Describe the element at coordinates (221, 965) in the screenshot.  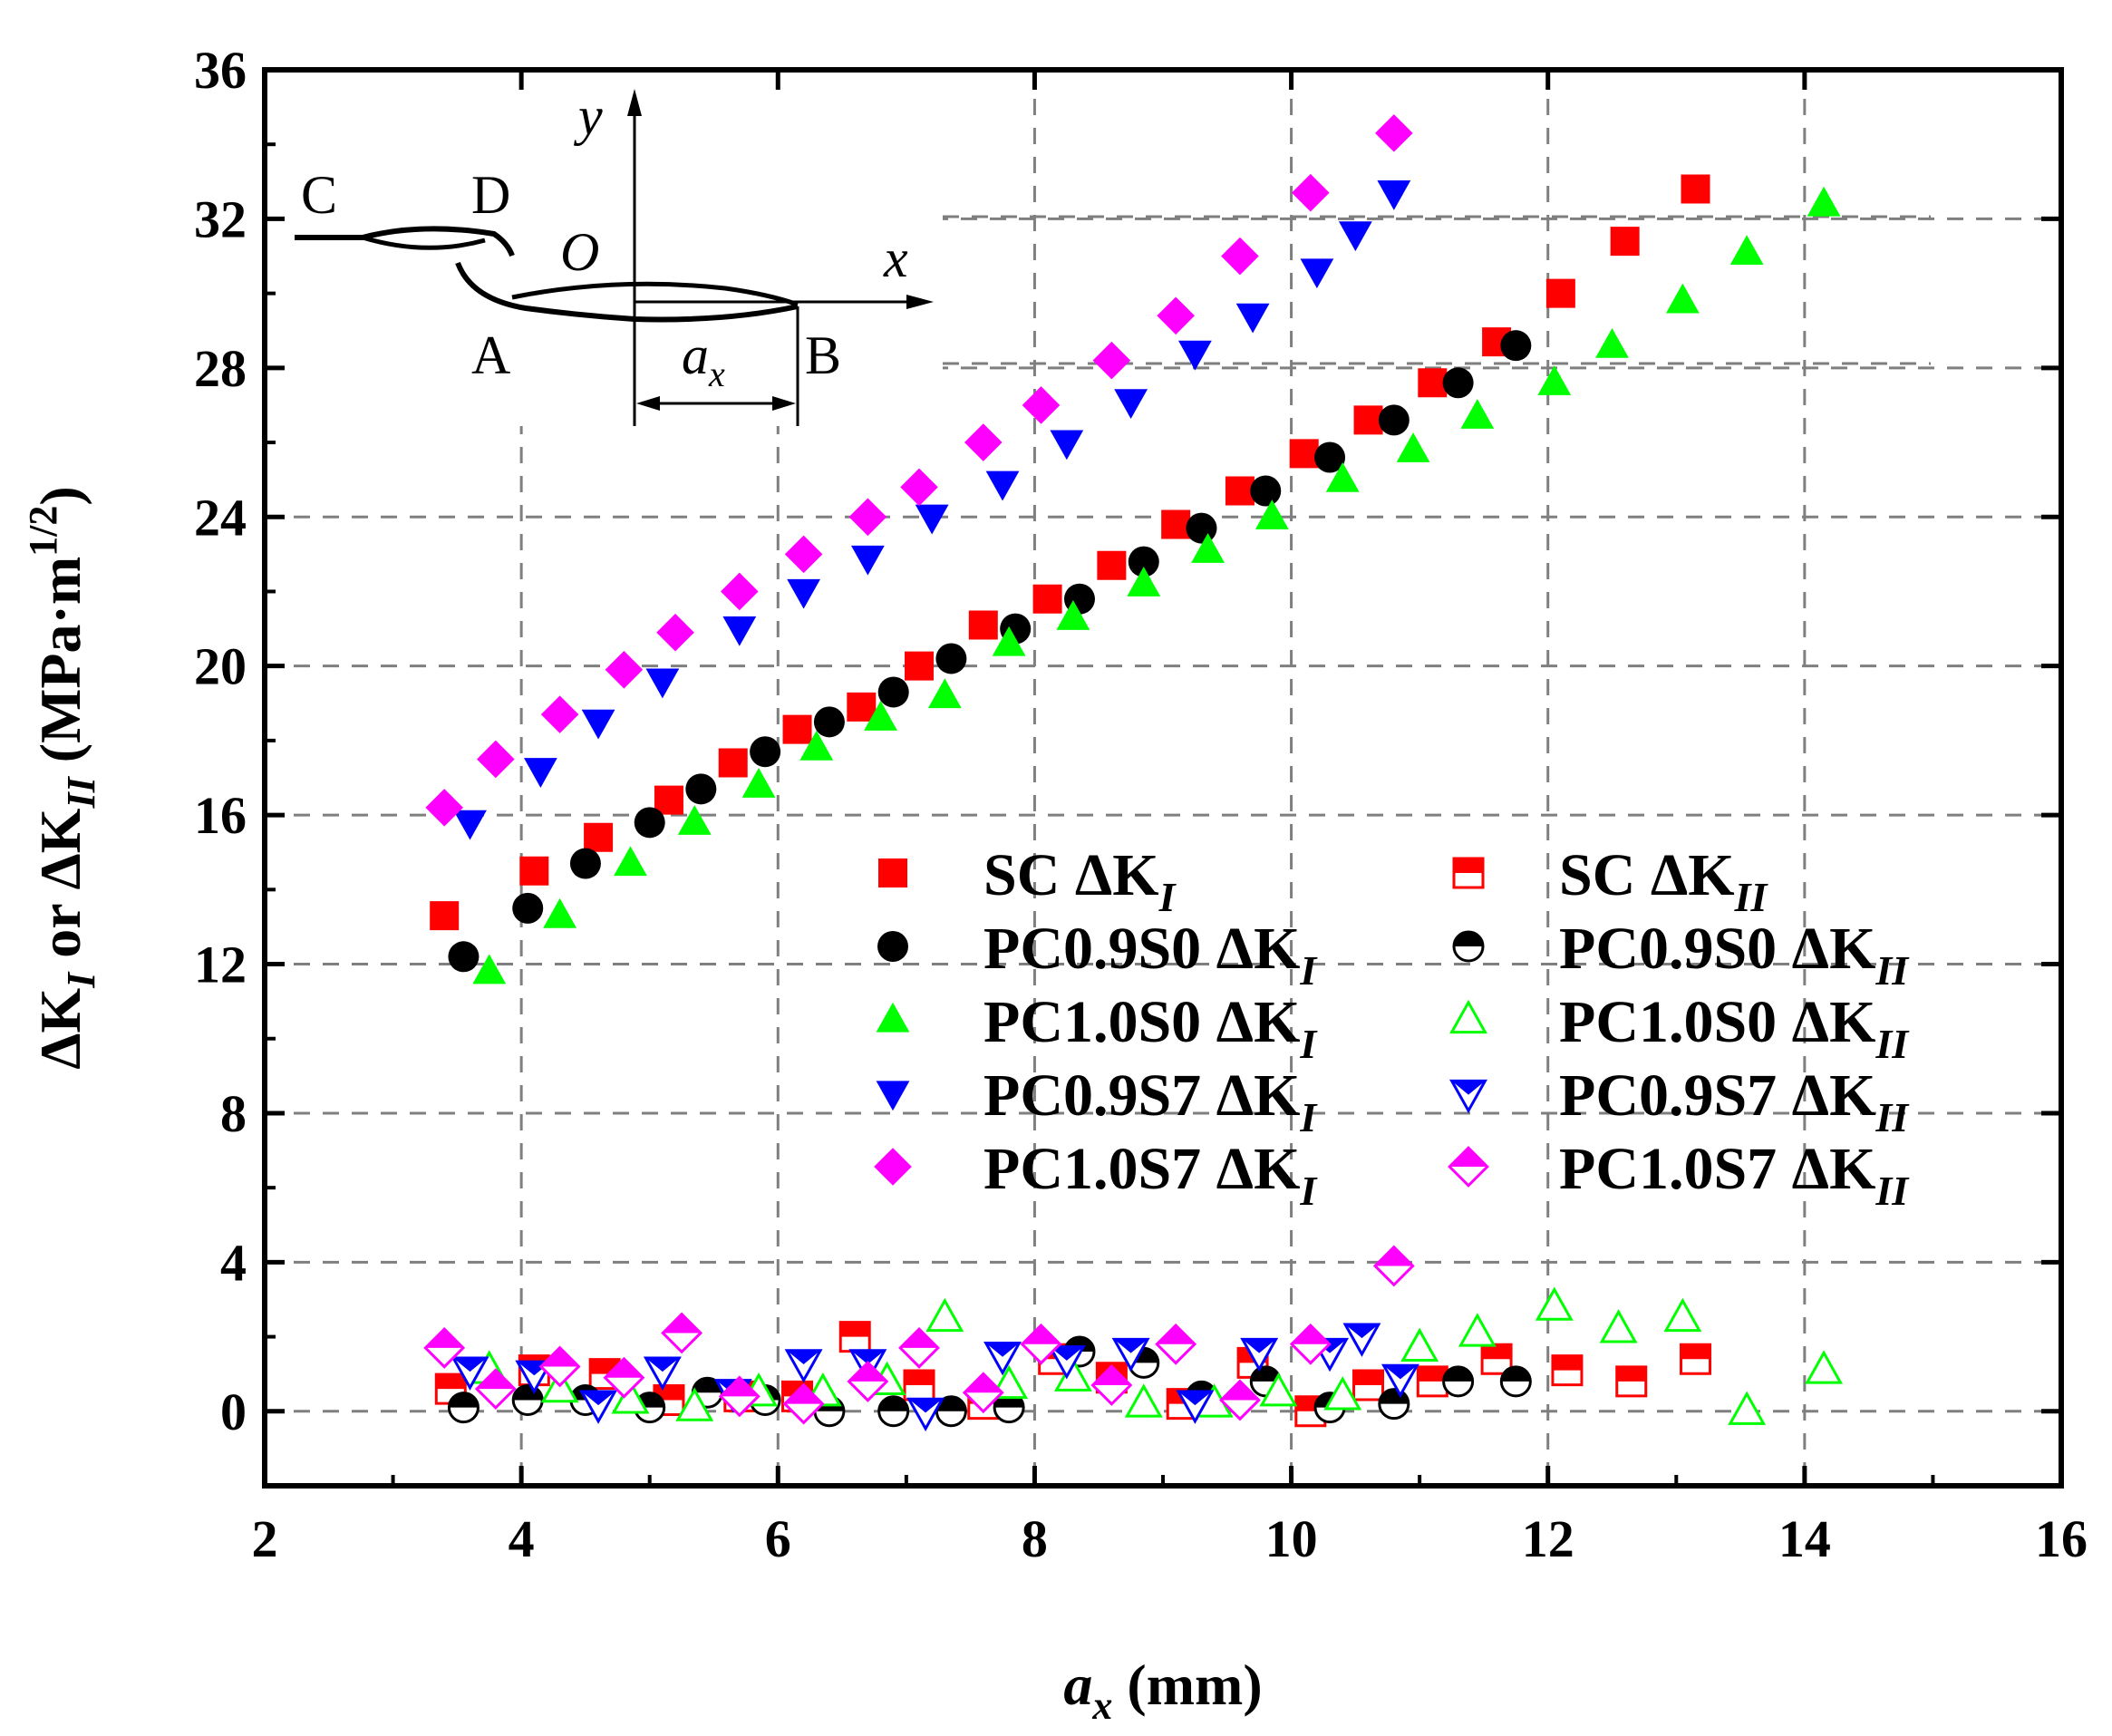
I see `y-tick-label: 12` at that location.